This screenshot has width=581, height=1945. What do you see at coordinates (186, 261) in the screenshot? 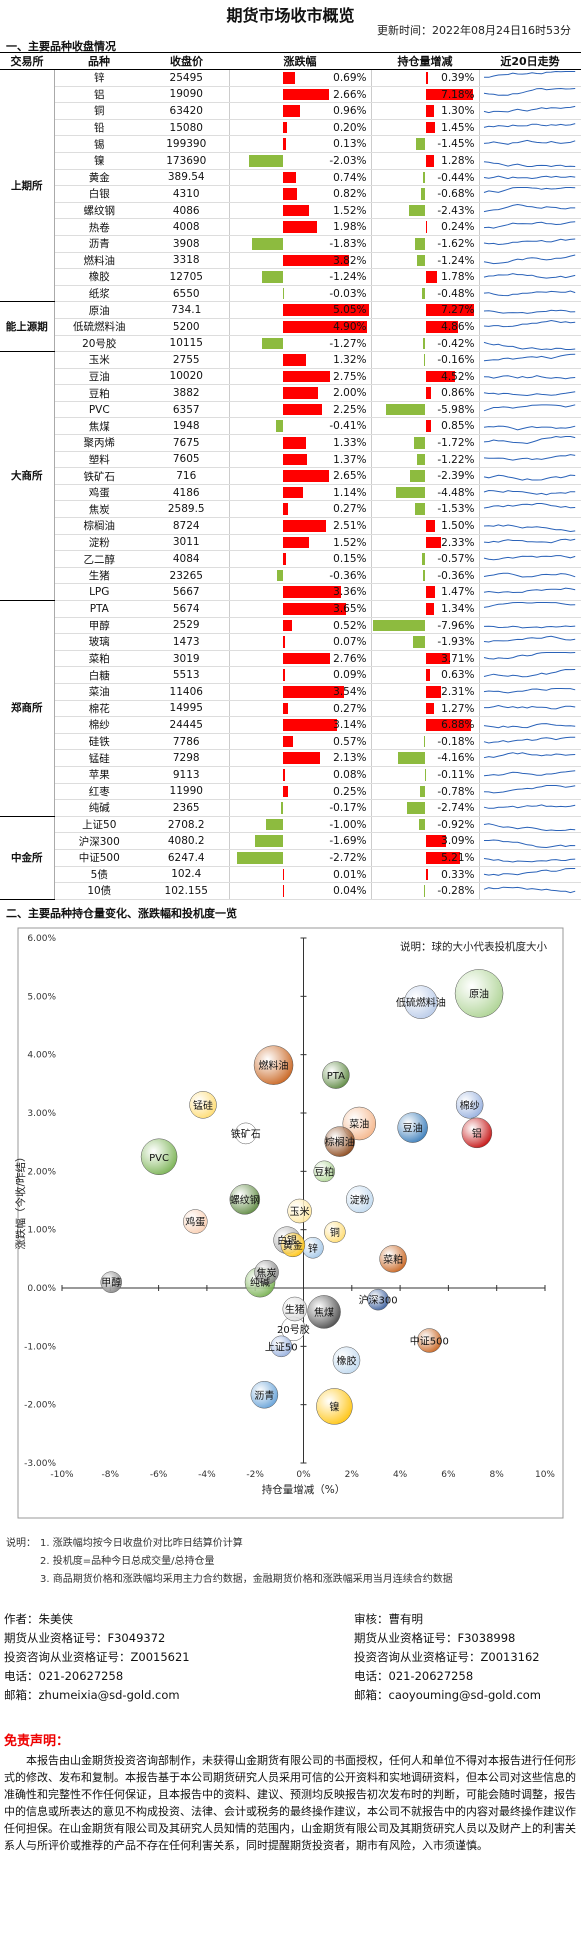
I see `close-price: 3318` at bounding box center [186, 261].